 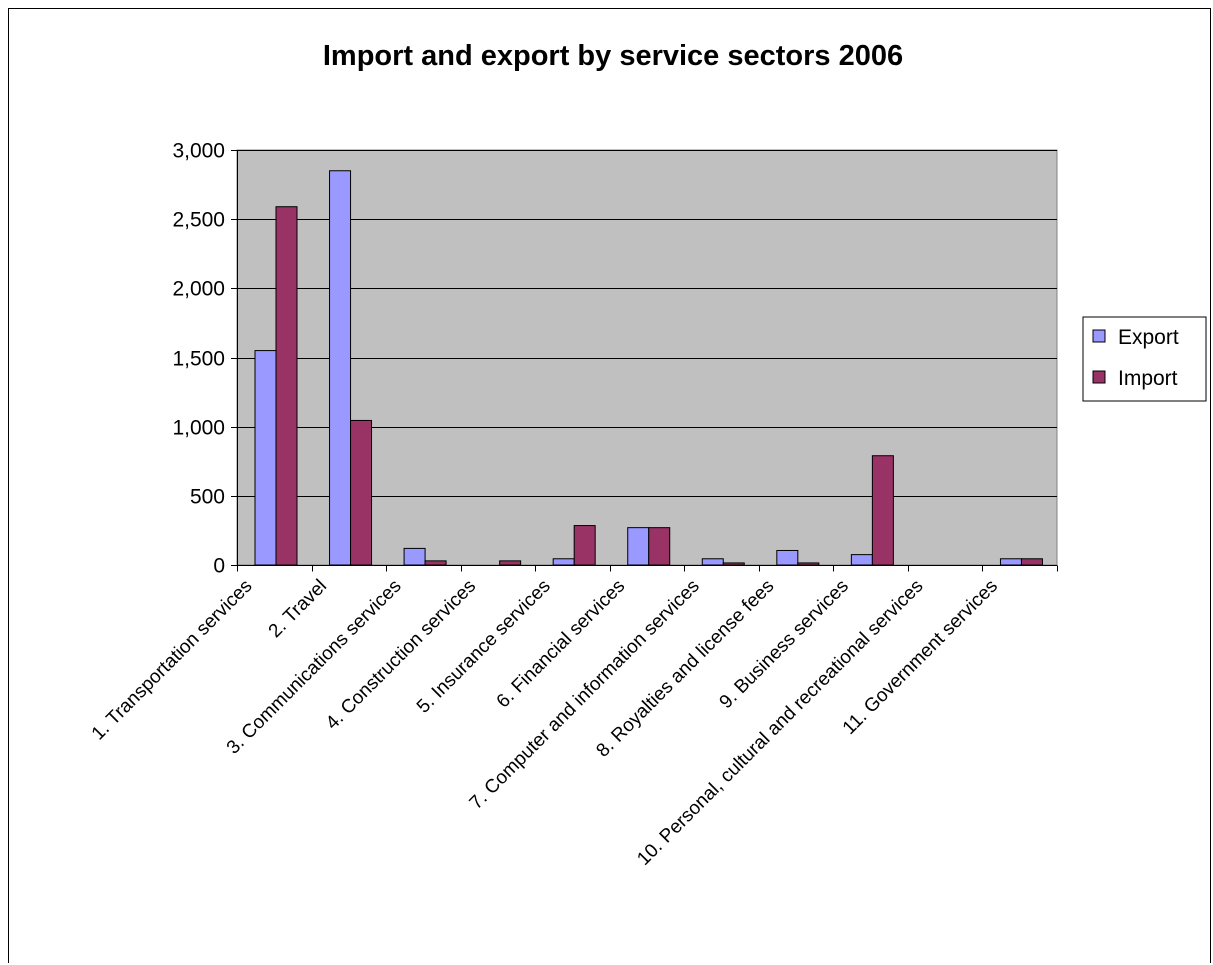 I want to click on y-tick-label: 1,000, so click(x=198, y=428).